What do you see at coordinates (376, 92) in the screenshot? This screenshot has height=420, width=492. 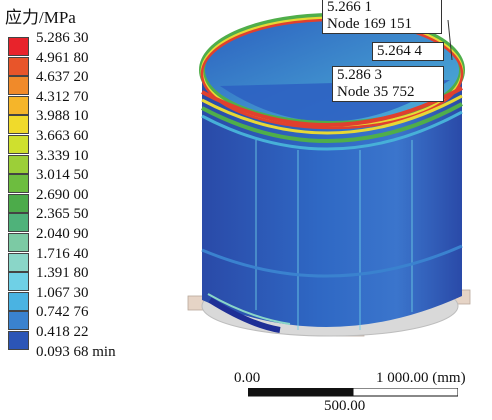 I see `callout-node: Node 35 752` at bounding box center [376, 92].